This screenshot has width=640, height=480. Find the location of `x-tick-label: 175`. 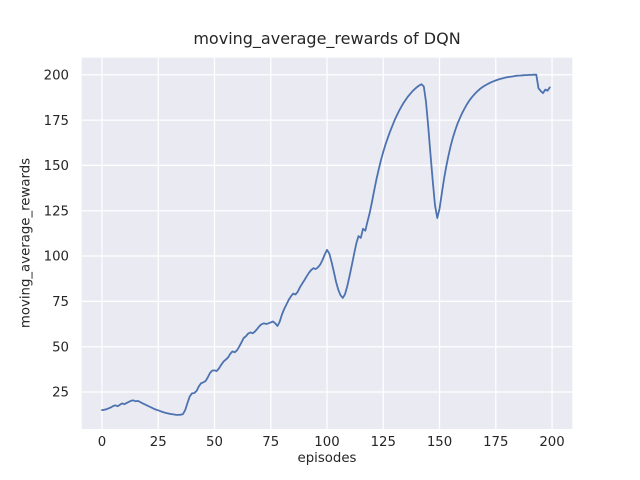

x-tick-label: 175 is located at coordinates (495, 442).